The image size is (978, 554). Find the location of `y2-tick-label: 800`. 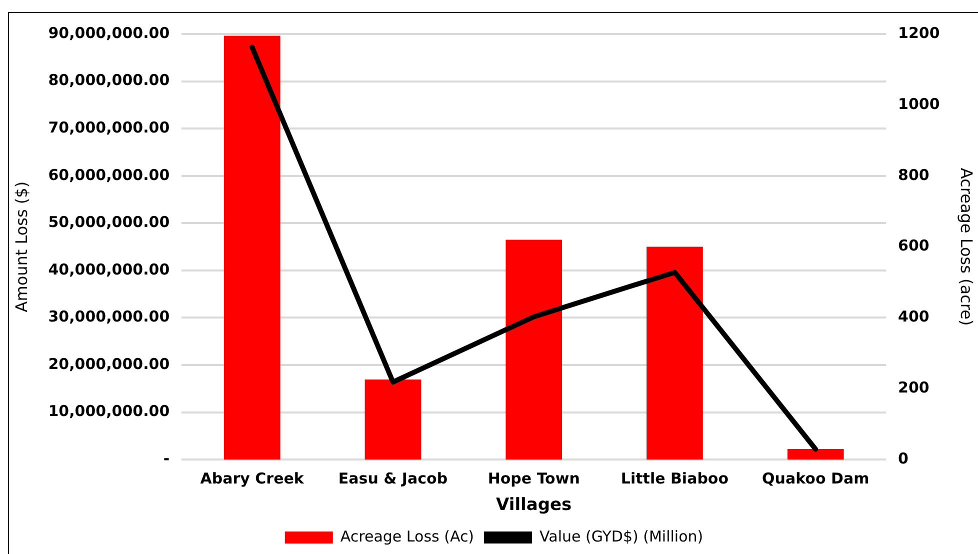

y2-tick-label: 800 is located at coordinates (914, 175).